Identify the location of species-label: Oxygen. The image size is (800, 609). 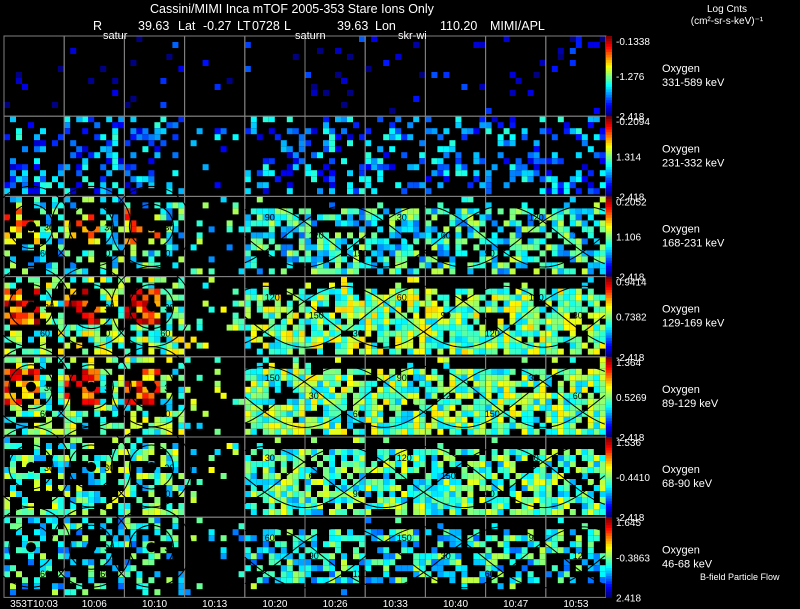
(681, 390).